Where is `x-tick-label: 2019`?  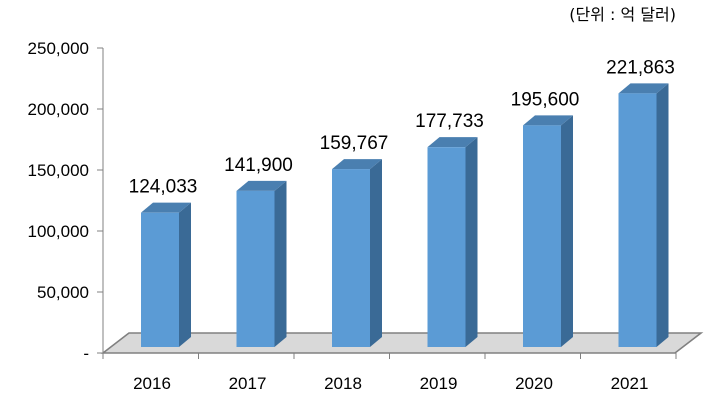 x-tick-label: 2019 is located at coordinates (439, 383).